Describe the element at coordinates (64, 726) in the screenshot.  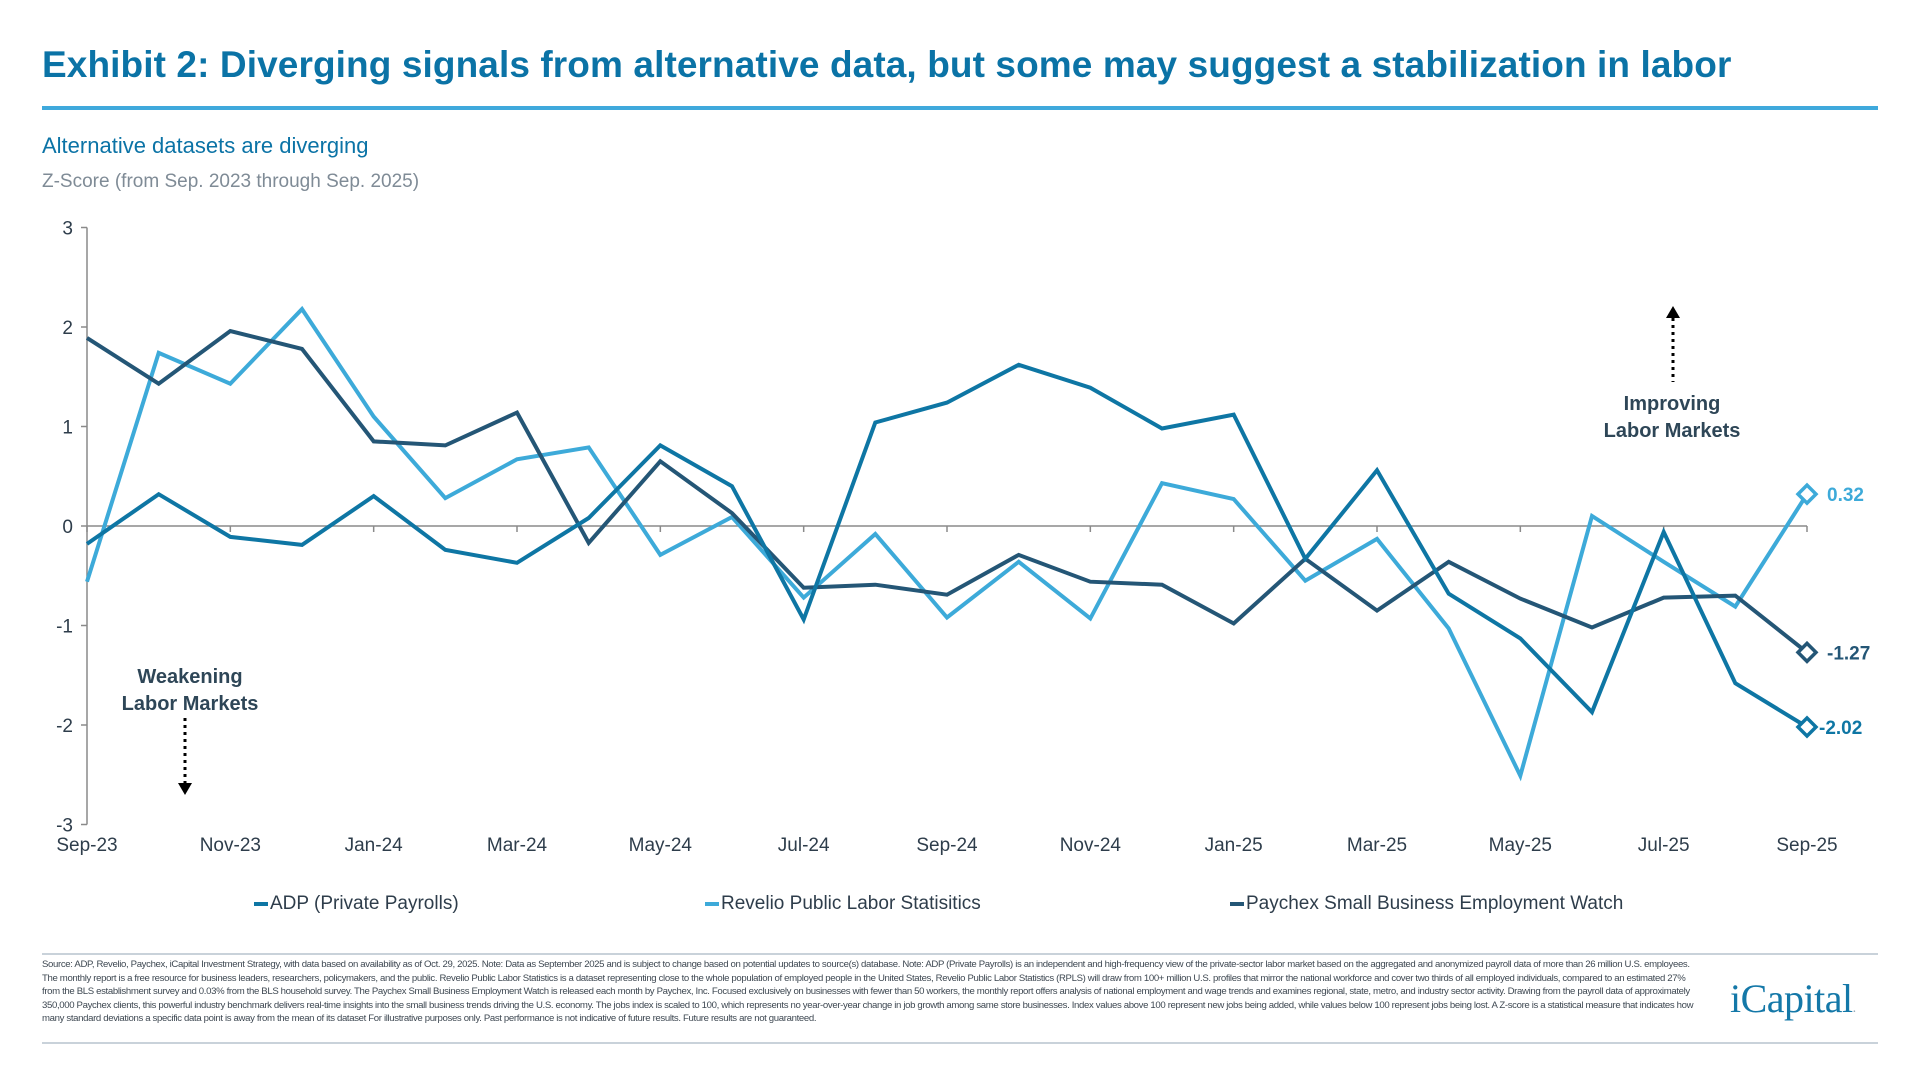
I see `y-tick-label: -2` at that location.